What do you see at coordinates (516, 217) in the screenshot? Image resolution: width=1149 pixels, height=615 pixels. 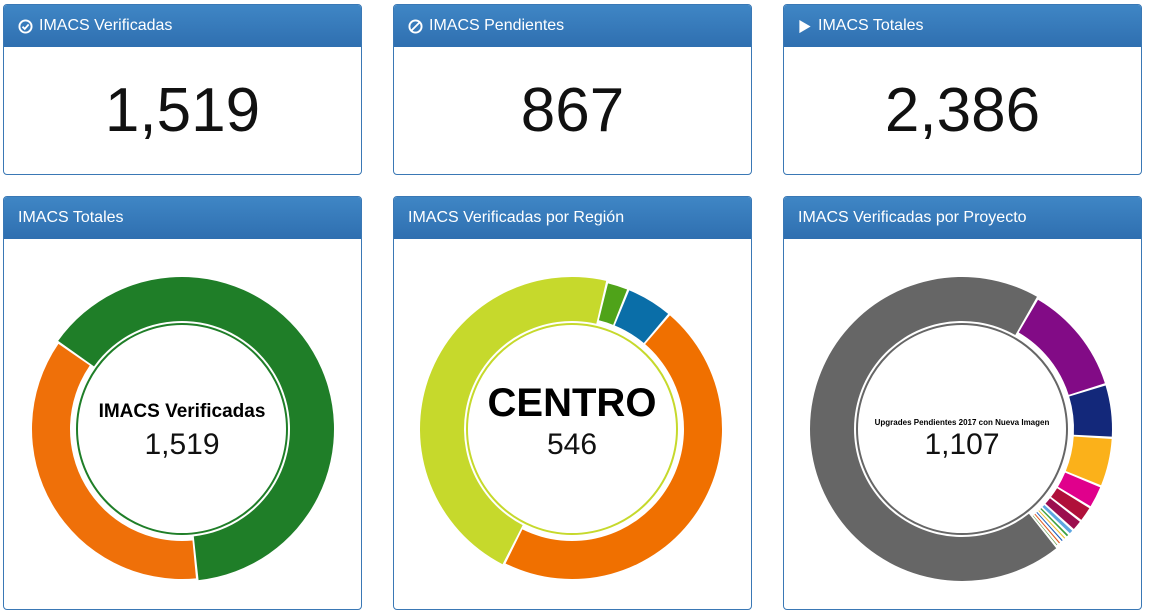 I see `chart-title: IMACS Verificadas por Región` at bounding box center [516, 217].